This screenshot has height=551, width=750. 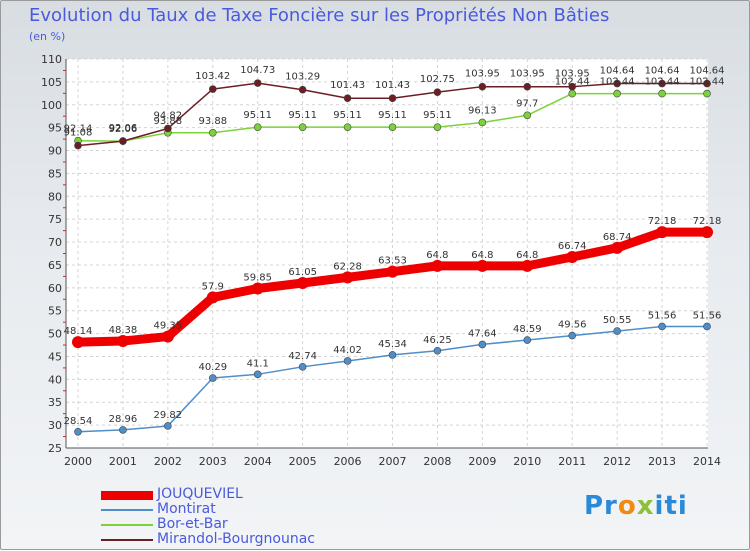 What do you see at coordinates (617, 461) in the screenshot?
I see `x-tick-label: 2012` at bounding box center [617, 461].